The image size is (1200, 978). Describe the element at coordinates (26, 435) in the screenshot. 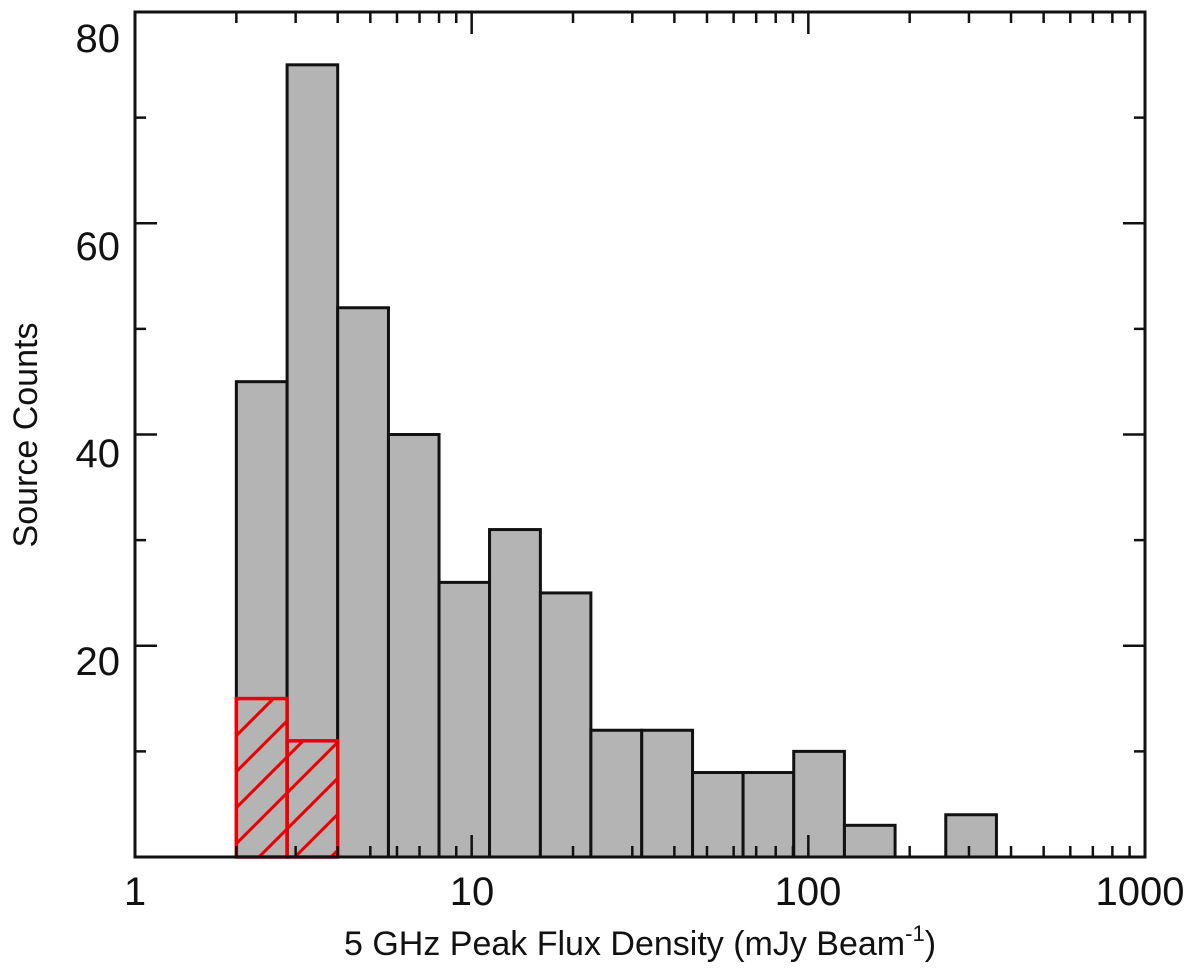

I see `y-axis-title: Source Counts` at that location.